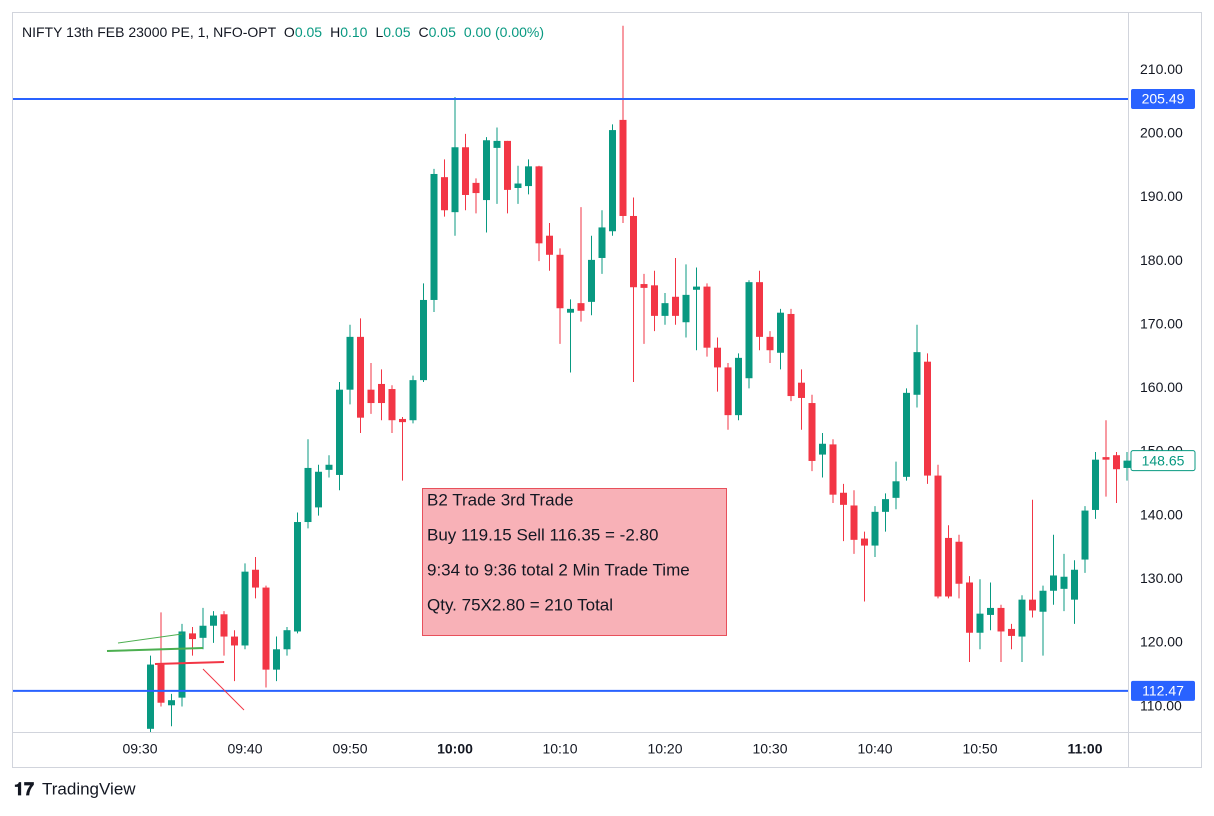  What do you see at coordinates (353, 32) in the screenshot?
I see `ohlc-value: 0.10` at bounding box center [353, 32].